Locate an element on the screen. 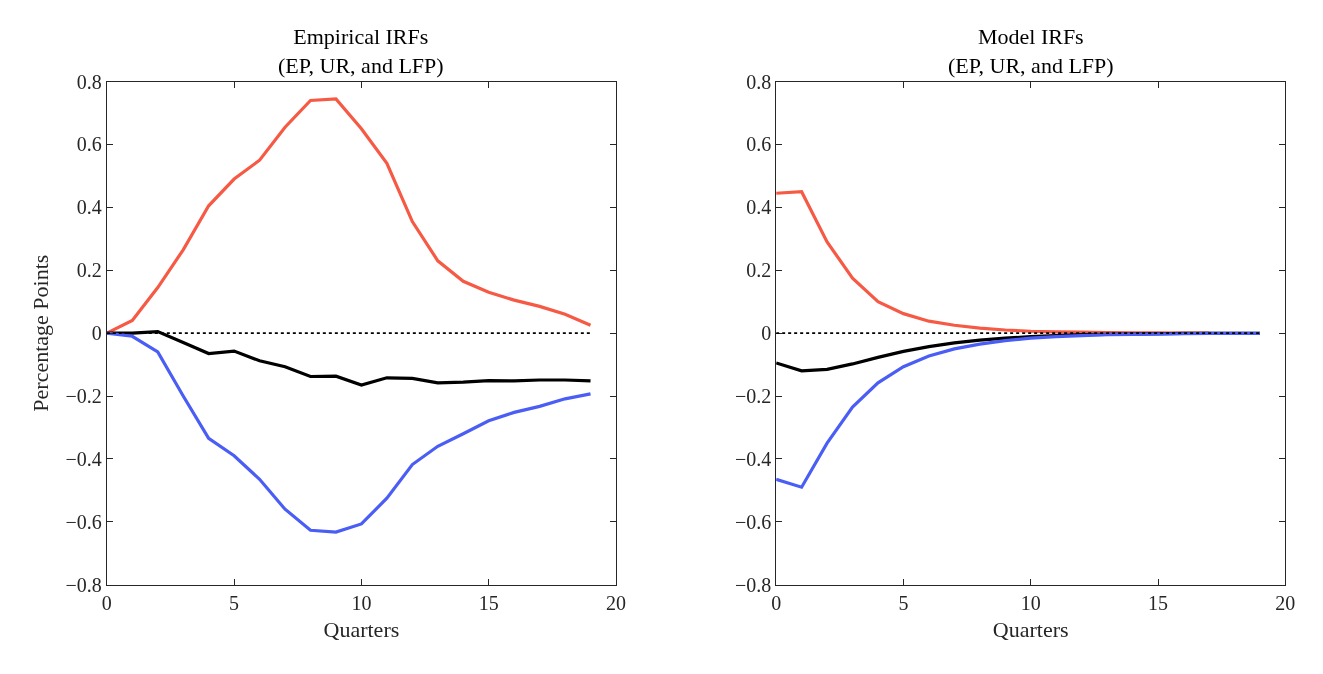  chart-title: Model IRFs (EP, UR, and LFP) is located at coordinates (1031, 51).